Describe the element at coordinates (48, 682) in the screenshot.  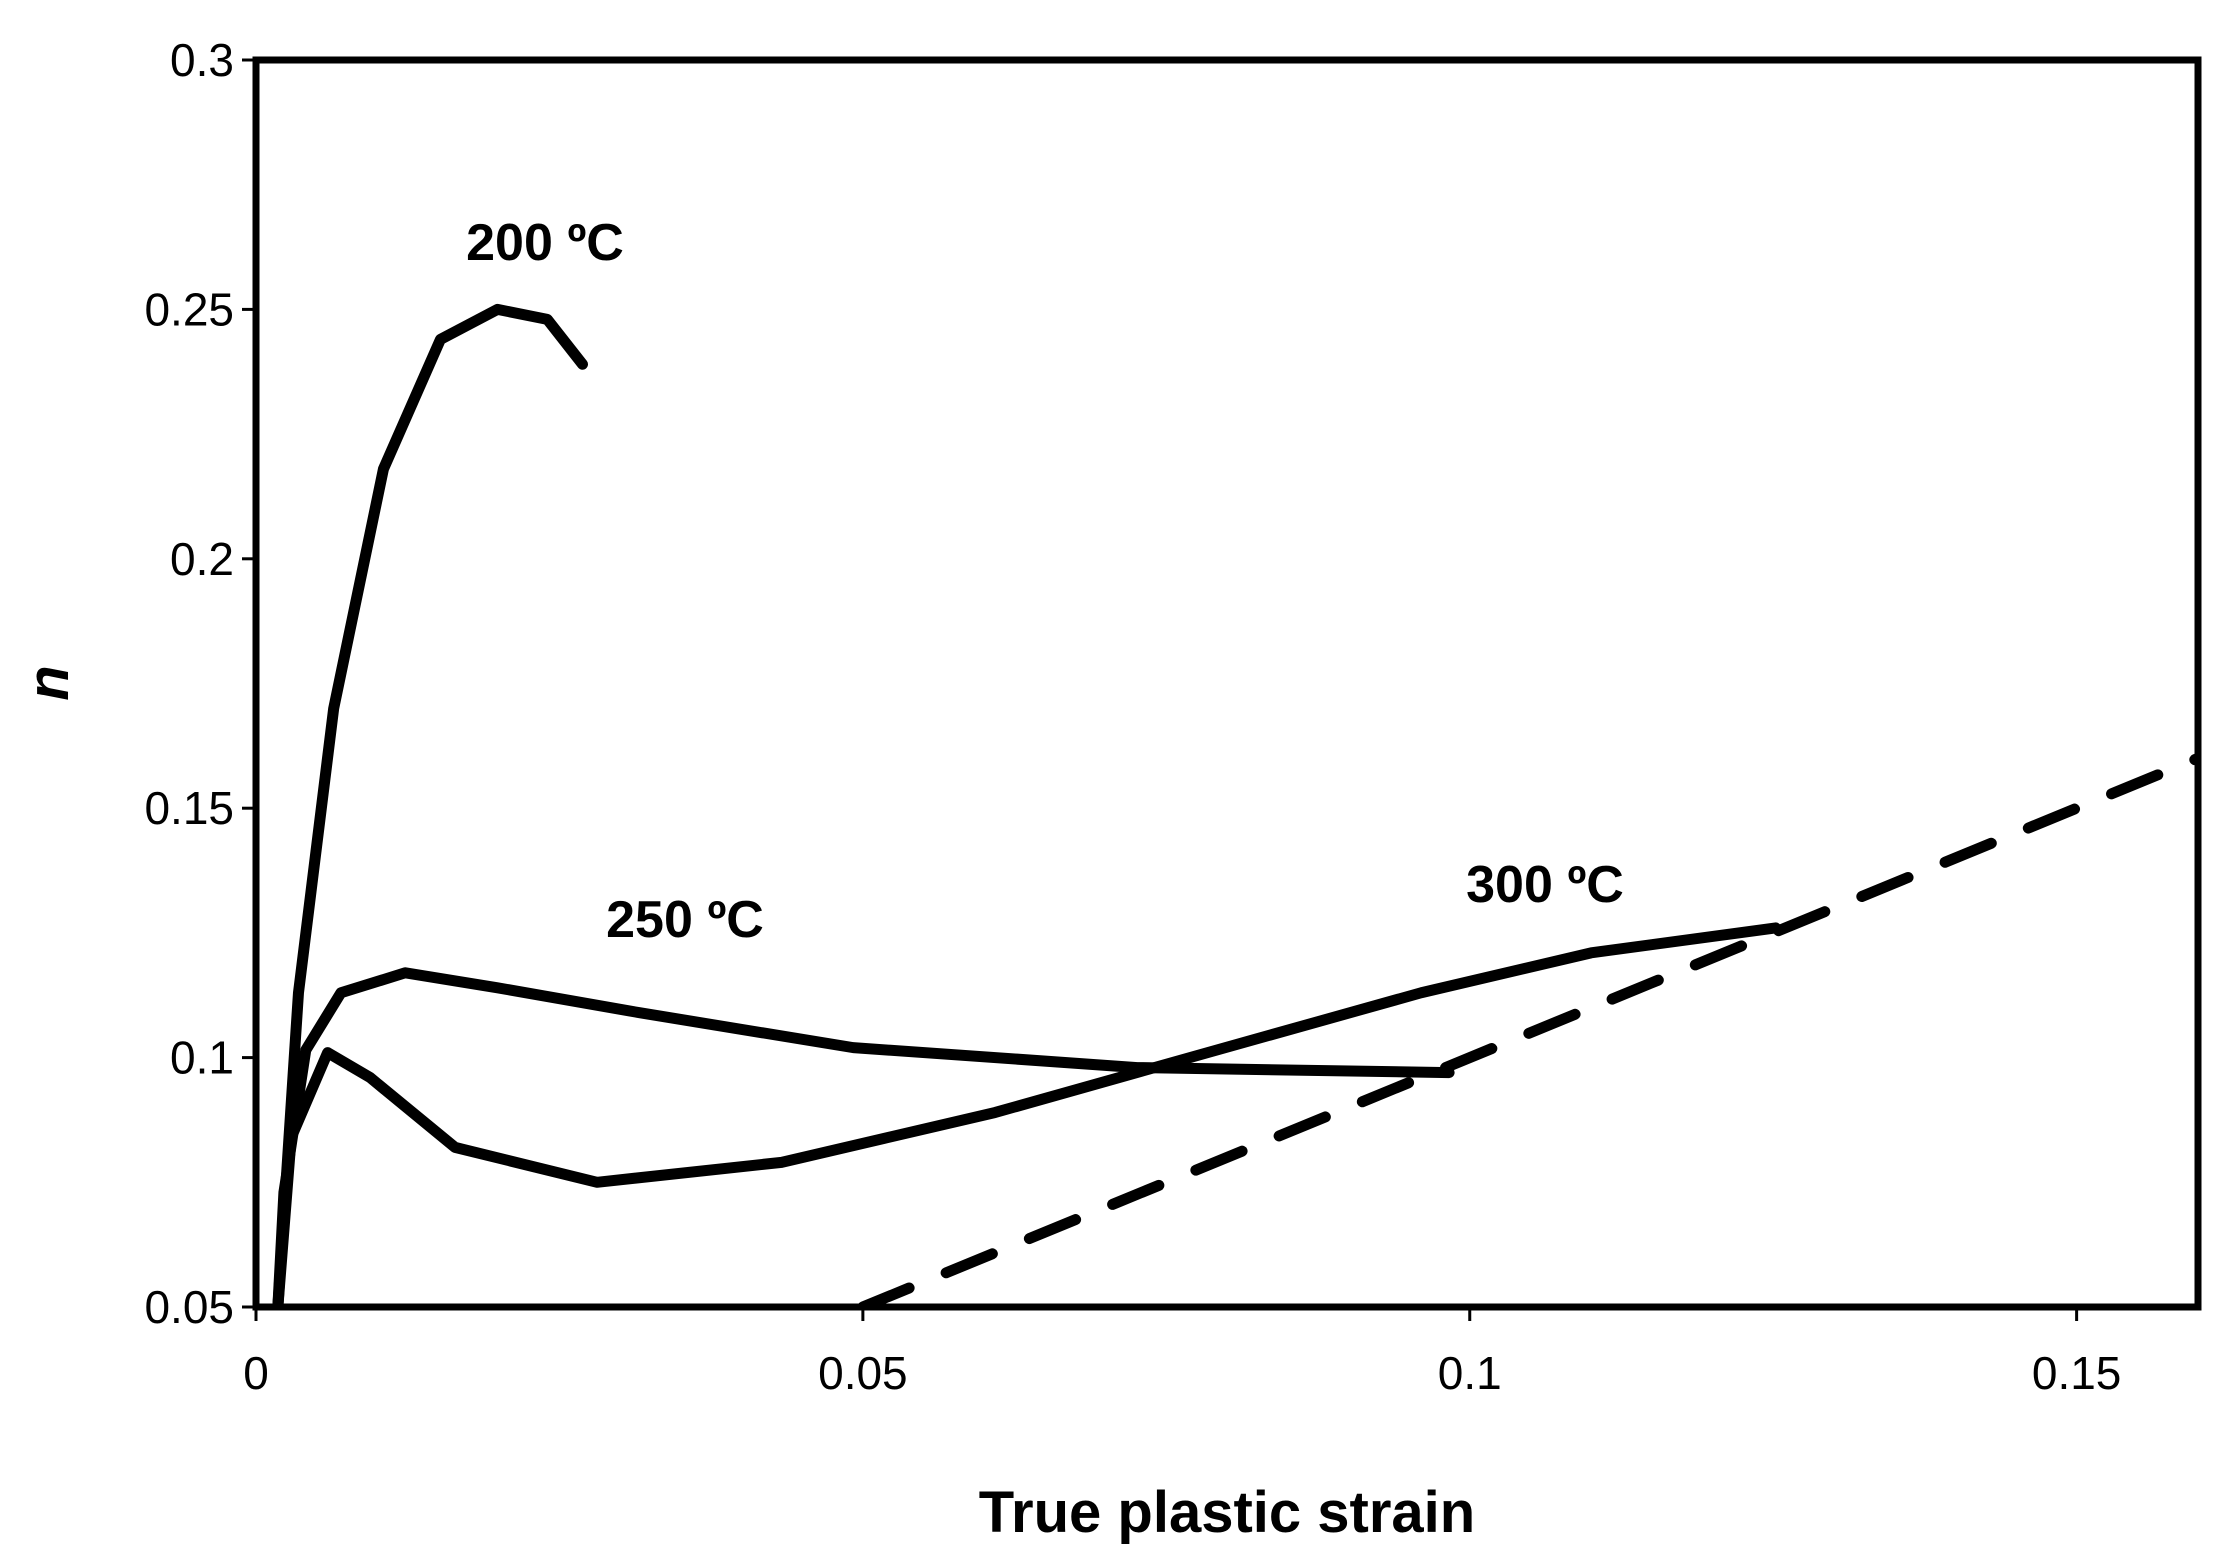
I see `y-axis-title: n` at that location.